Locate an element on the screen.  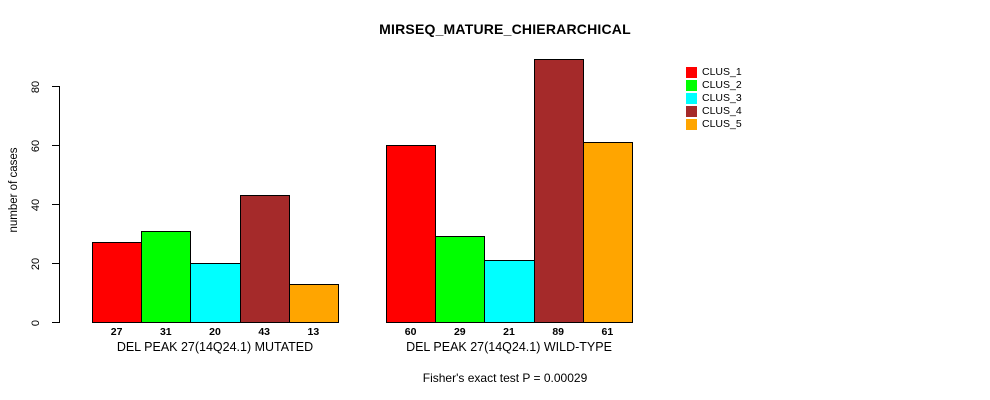
legend-item-label: CLUS_5 is located at coordinates (722, 123).